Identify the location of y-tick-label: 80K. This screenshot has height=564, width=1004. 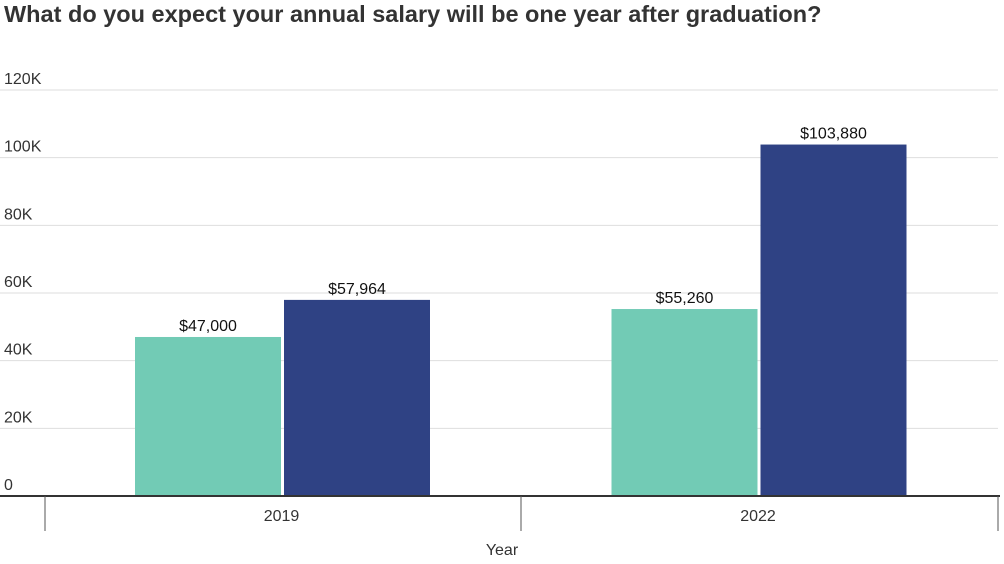
(18, 214).